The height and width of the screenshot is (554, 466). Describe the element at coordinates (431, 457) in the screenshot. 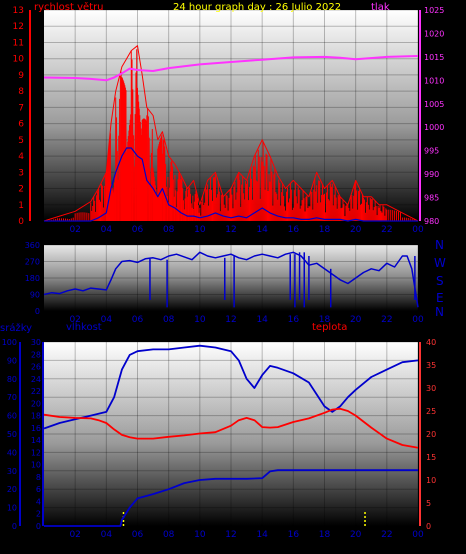

I see `temperature-tick-label: 15` at that location.